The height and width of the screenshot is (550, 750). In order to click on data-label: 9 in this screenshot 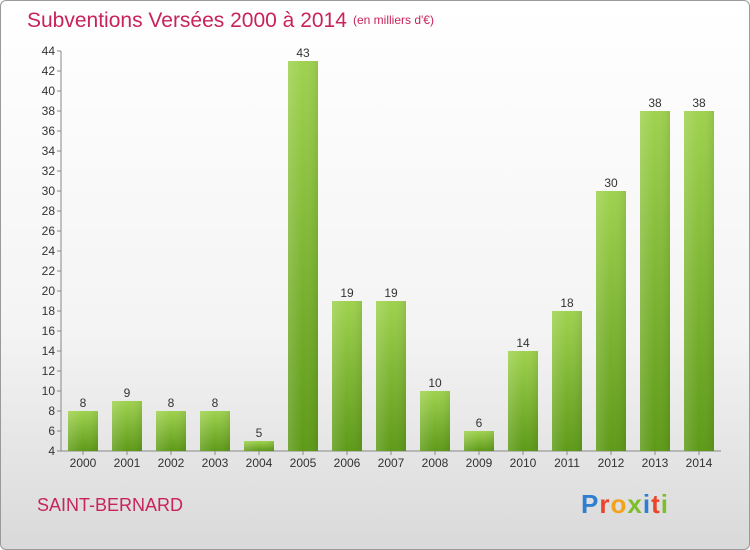, I will do `click(127, 393)`.